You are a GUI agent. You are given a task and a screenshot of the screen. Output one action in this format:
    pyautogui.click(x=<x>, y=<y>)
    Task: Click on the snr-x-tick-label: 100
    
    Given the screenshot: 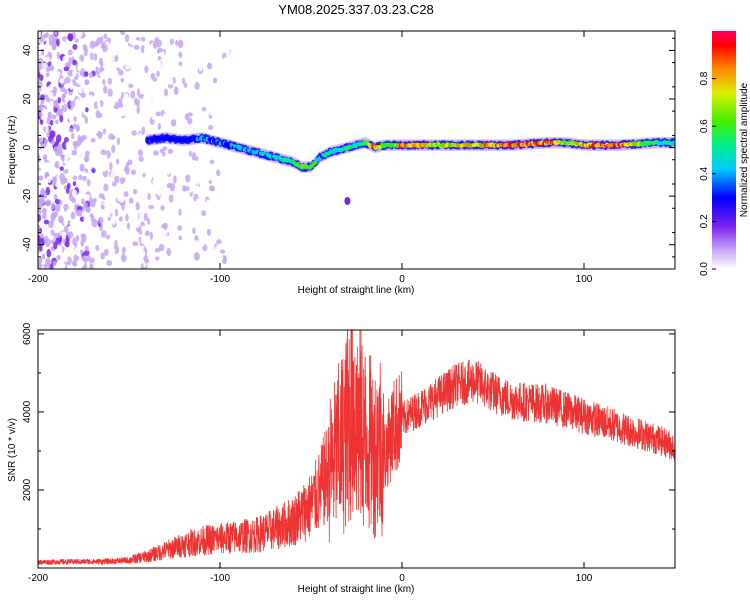 What is the action you would take?
    pyautogui.click(x=584, y=578)
    